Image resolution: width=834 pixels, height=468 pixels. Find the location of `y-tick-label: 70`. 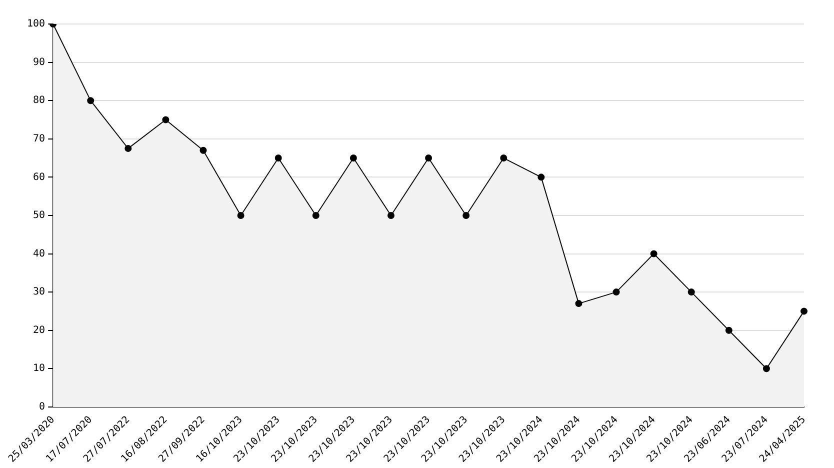

y-tick-label: 70 is located at coordinates (39, 138).